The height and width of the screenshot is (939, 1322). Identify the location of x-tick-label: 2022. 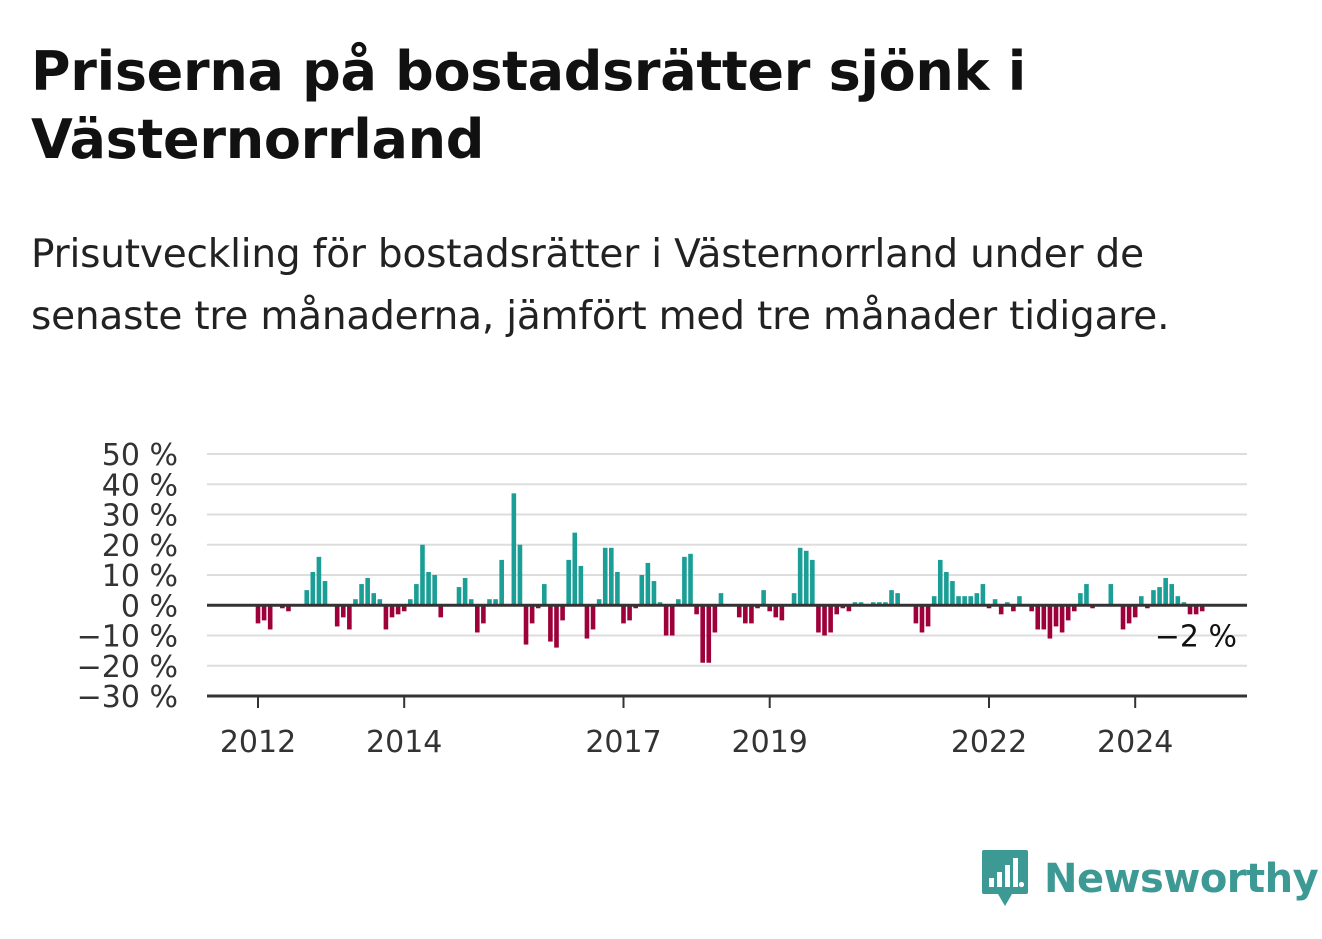
(989, 742).